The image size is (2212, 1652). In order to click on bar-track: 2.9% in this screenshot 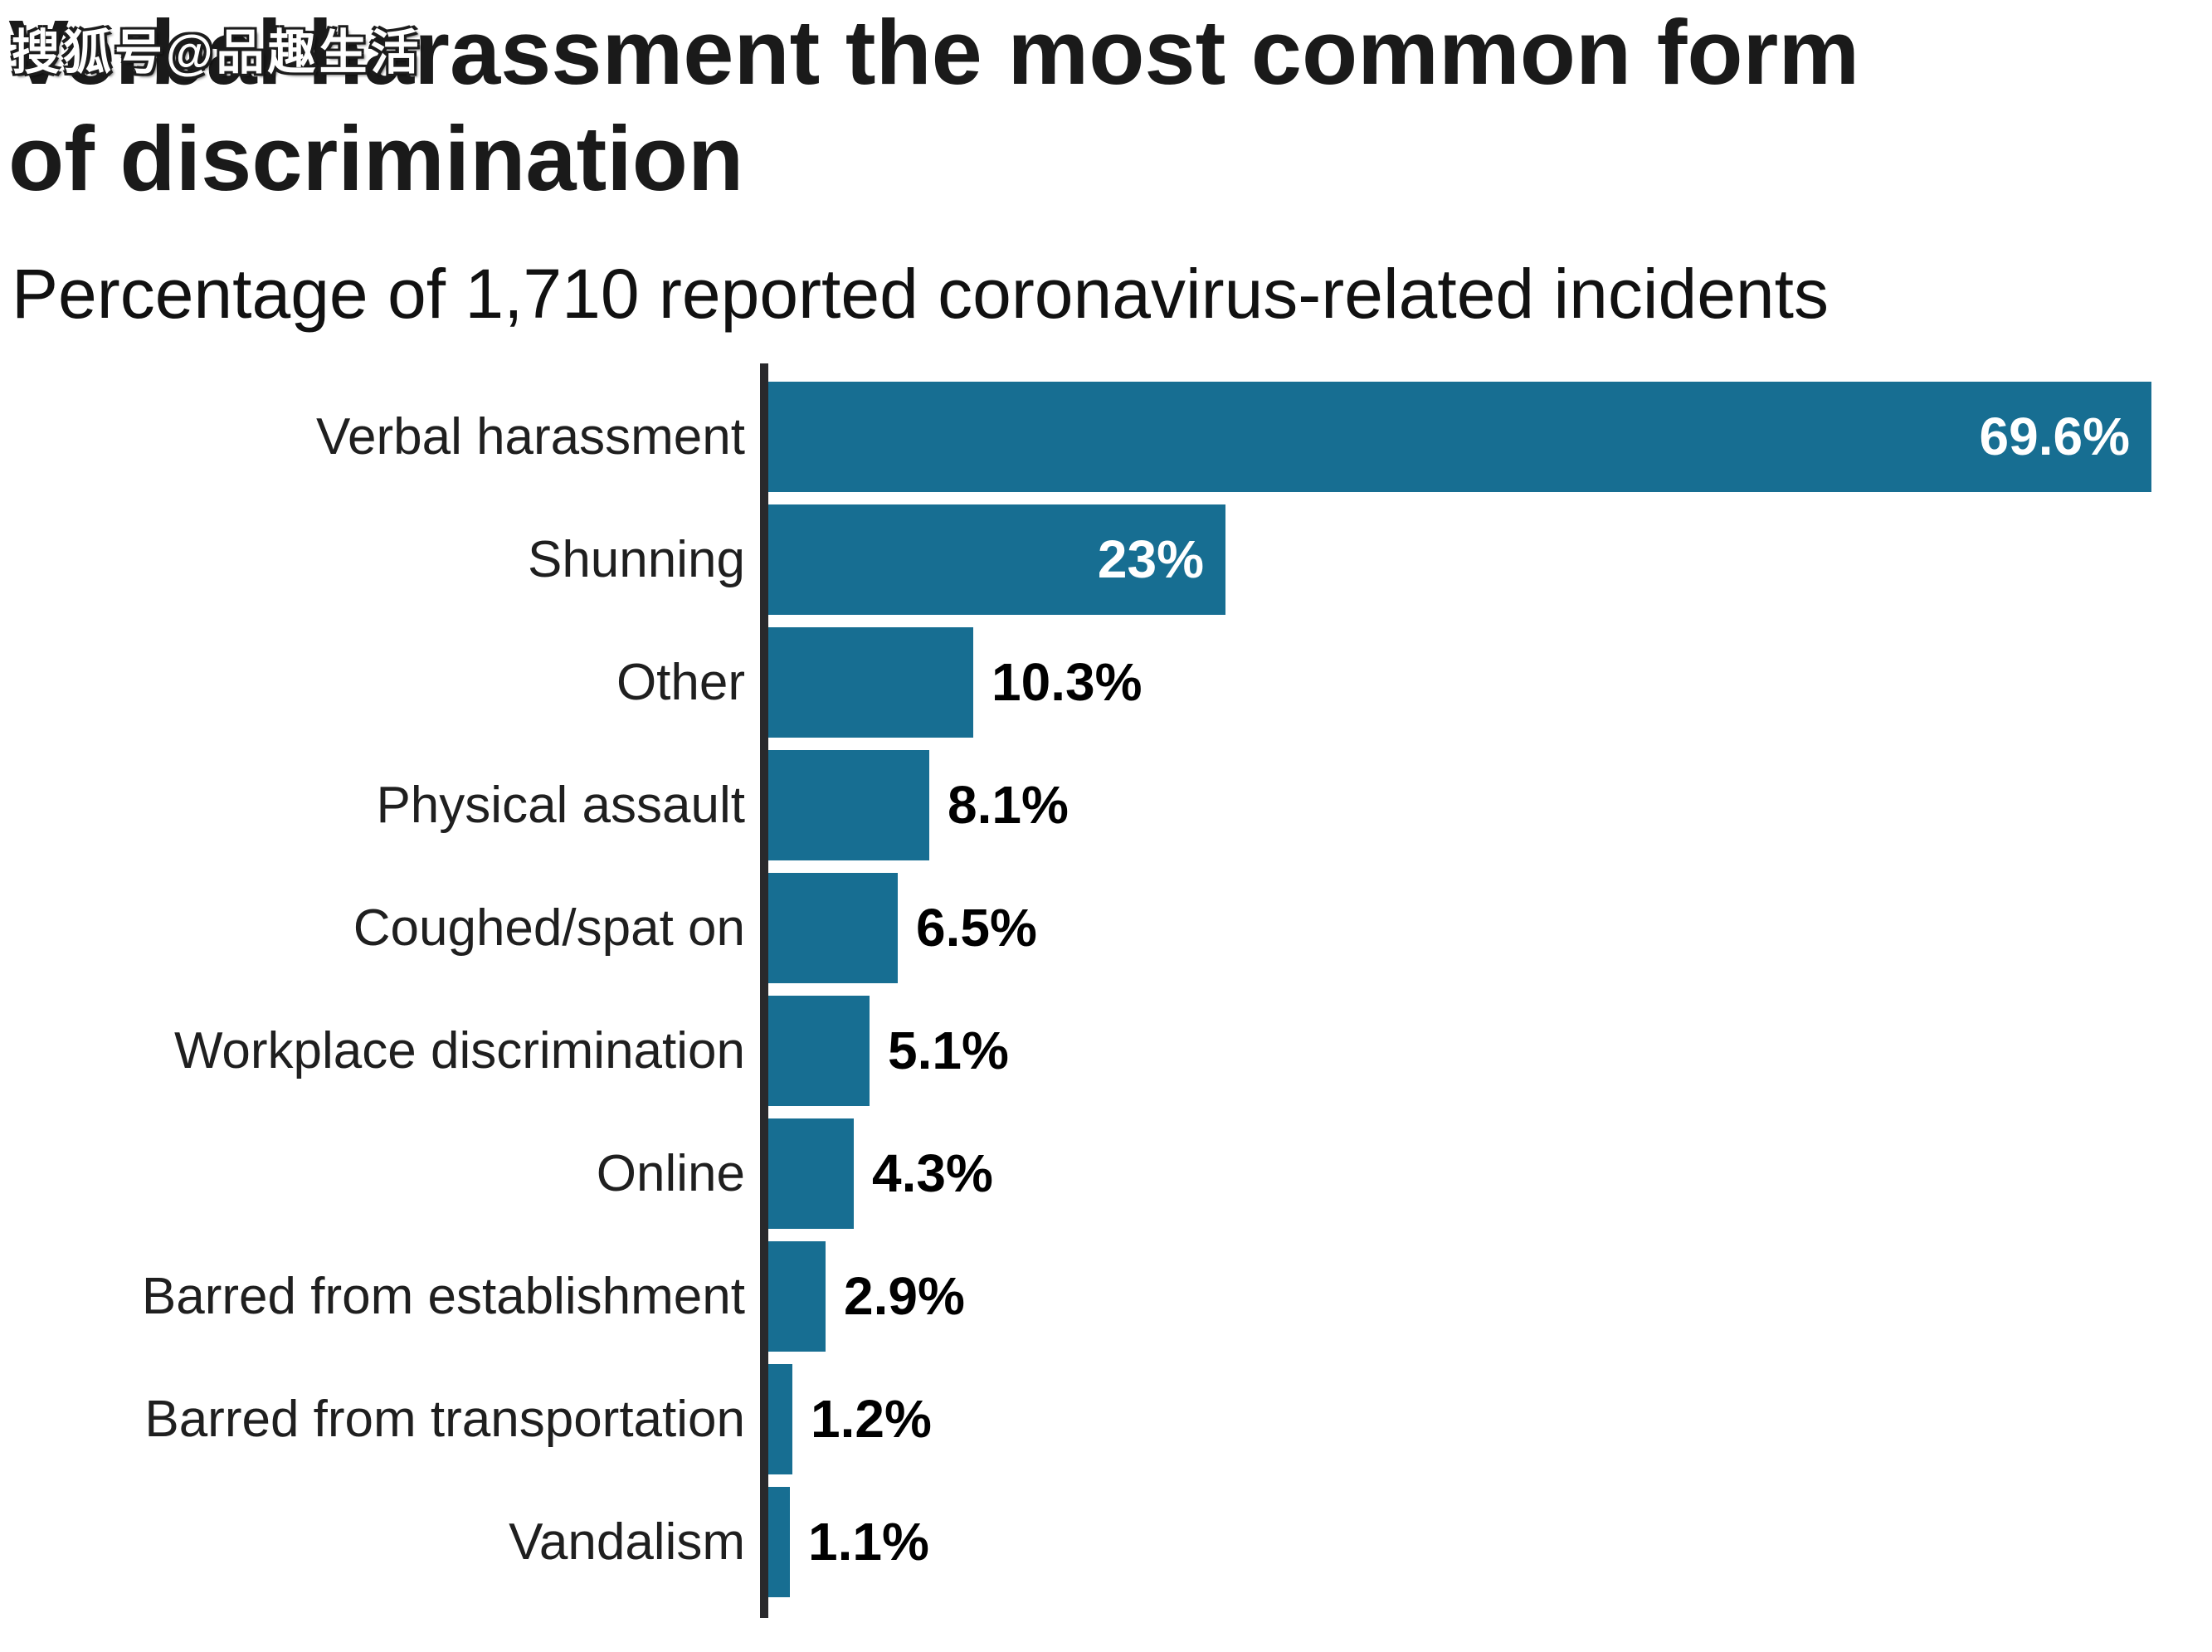, I will do `click(1490, 1296)`.